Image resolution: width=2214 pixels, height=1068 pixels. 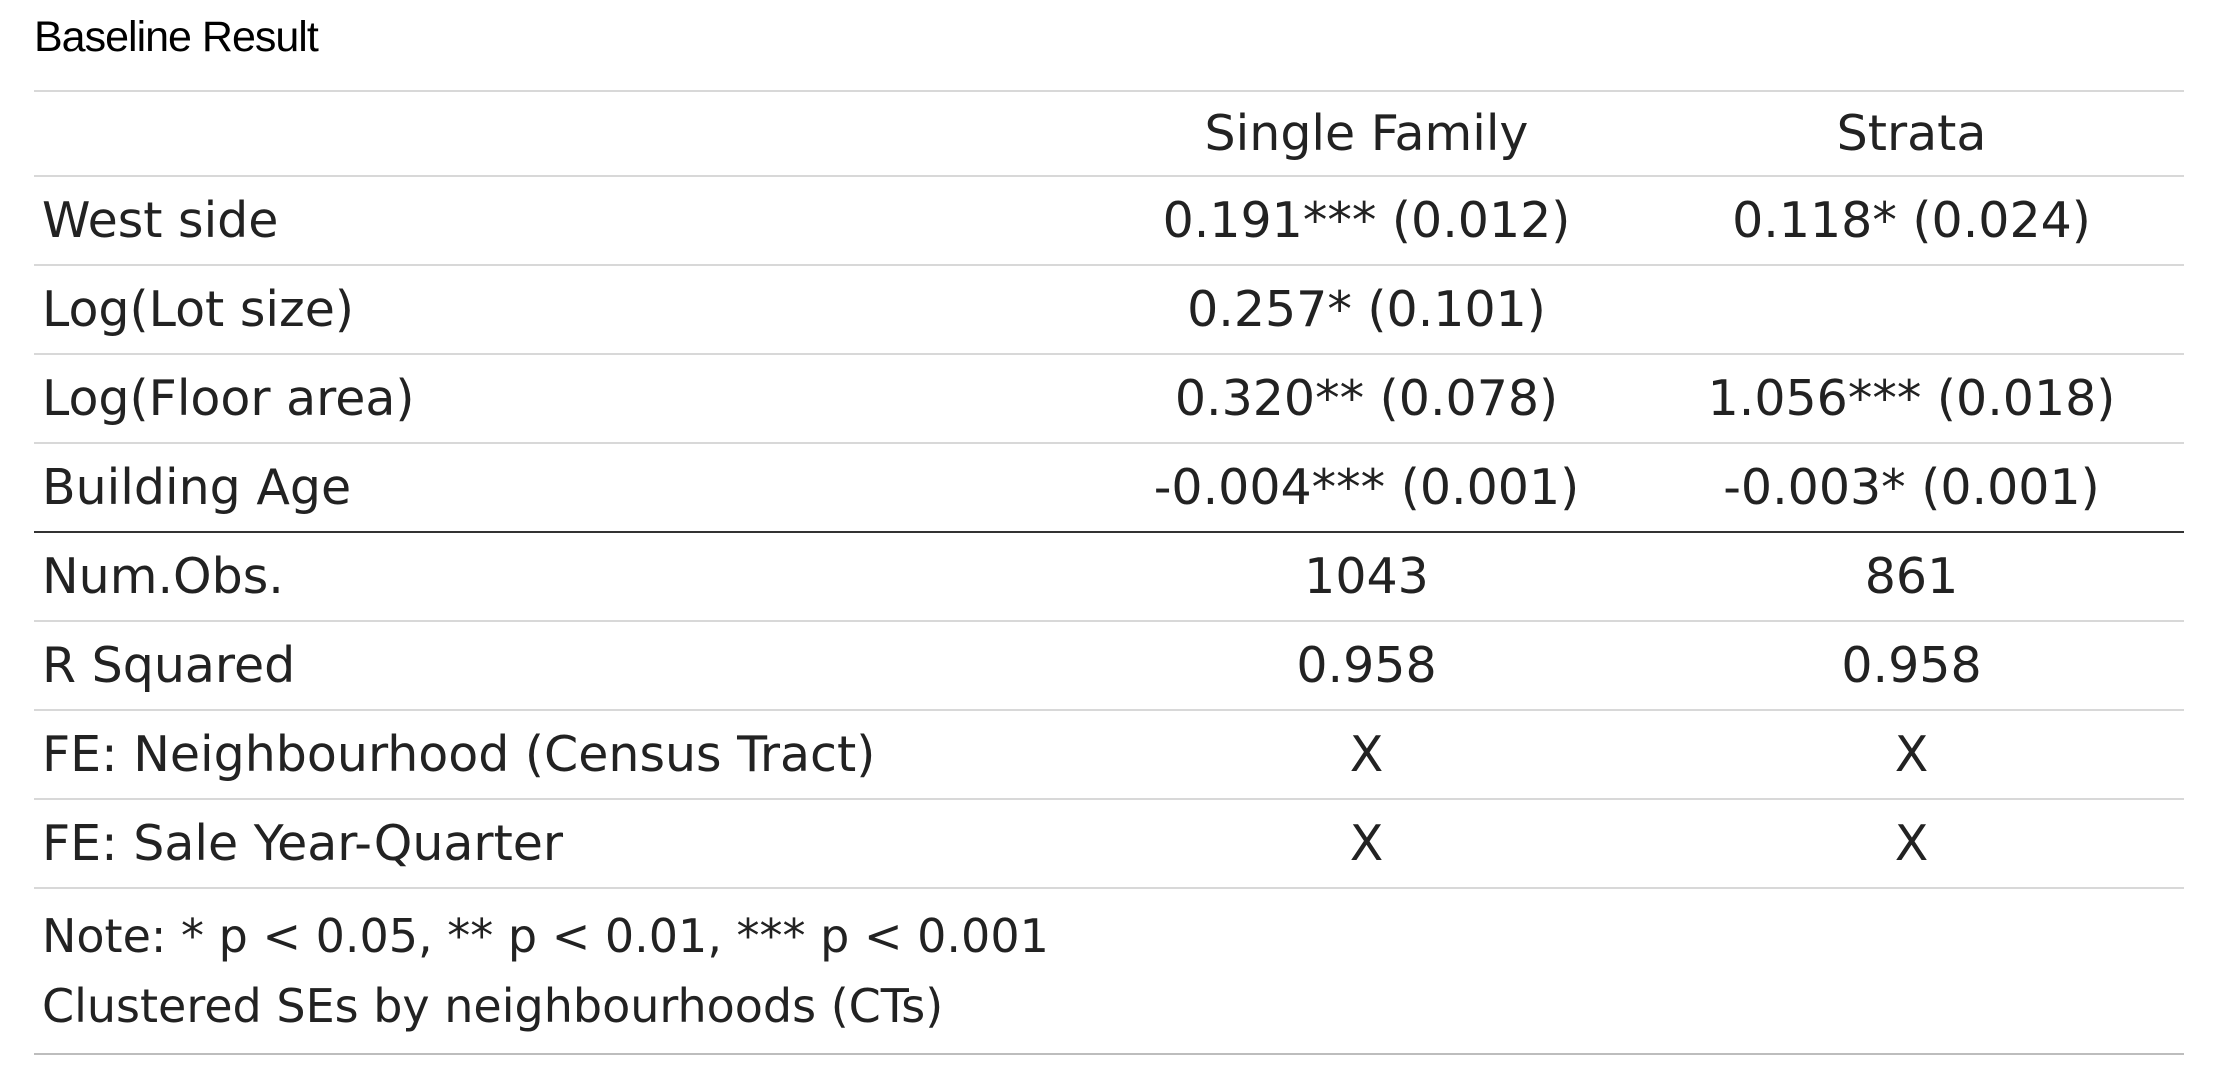 What do you see at coordinates (1109, 133) in the screenshot?
I see `table-header-row: Single Family Strata` at bounding box center [1109, 133].